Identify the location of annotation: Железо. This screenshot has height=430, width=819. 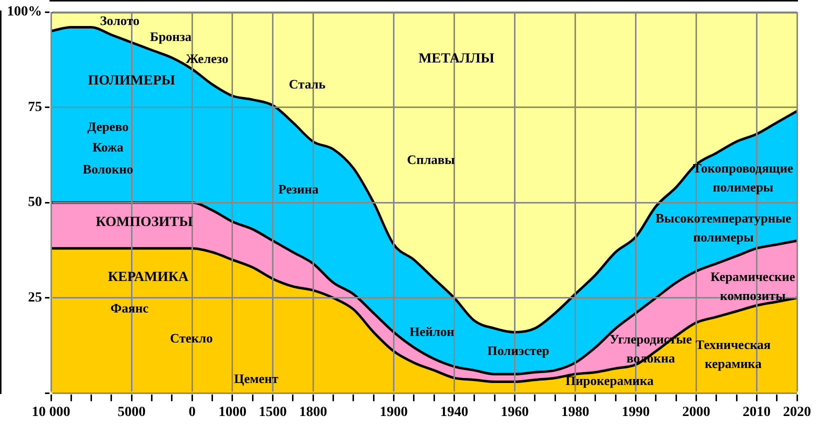
(207, 58).